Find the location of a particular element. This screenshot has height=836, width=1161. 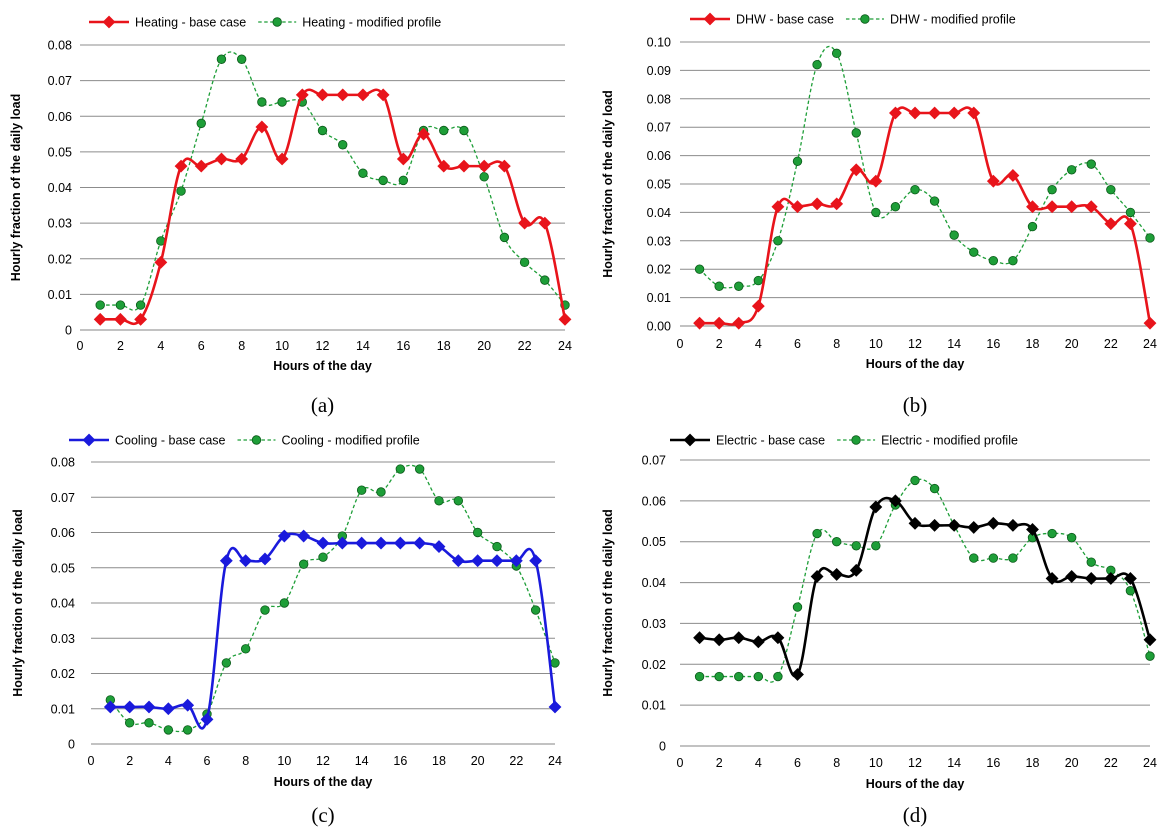

legend-label: DHW - base case is located at coordinates (785, 20).